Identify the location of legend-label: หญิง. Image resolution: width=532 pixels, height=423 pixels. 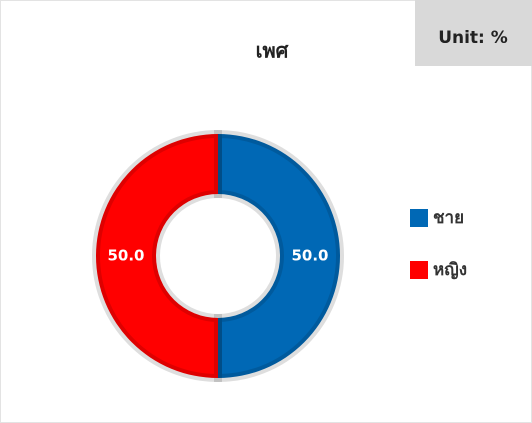
(450, 270).